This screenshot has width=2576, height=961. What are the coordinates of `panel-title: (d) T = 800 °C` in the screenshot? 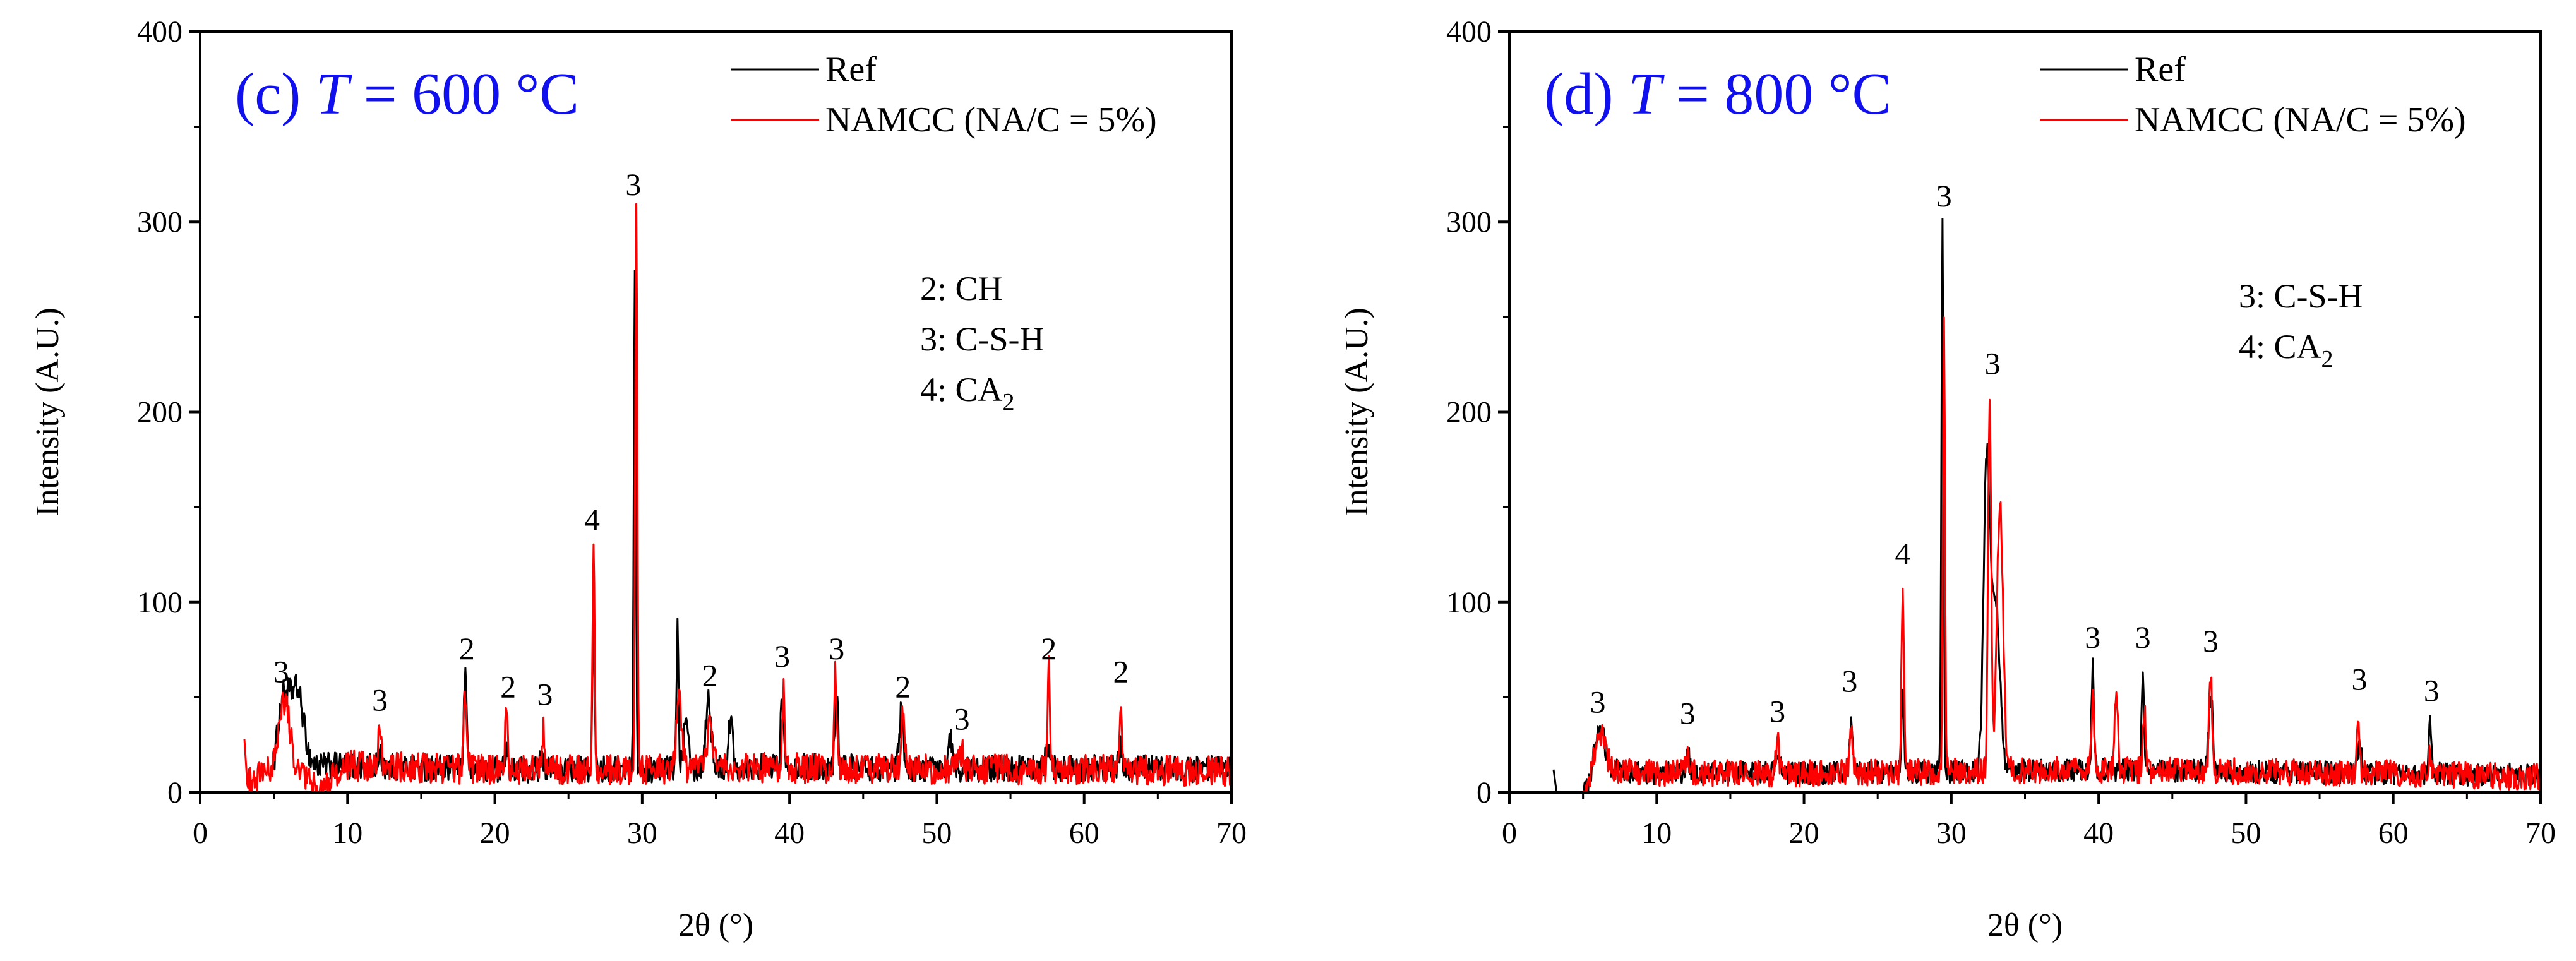 It's located at (1717, 94).